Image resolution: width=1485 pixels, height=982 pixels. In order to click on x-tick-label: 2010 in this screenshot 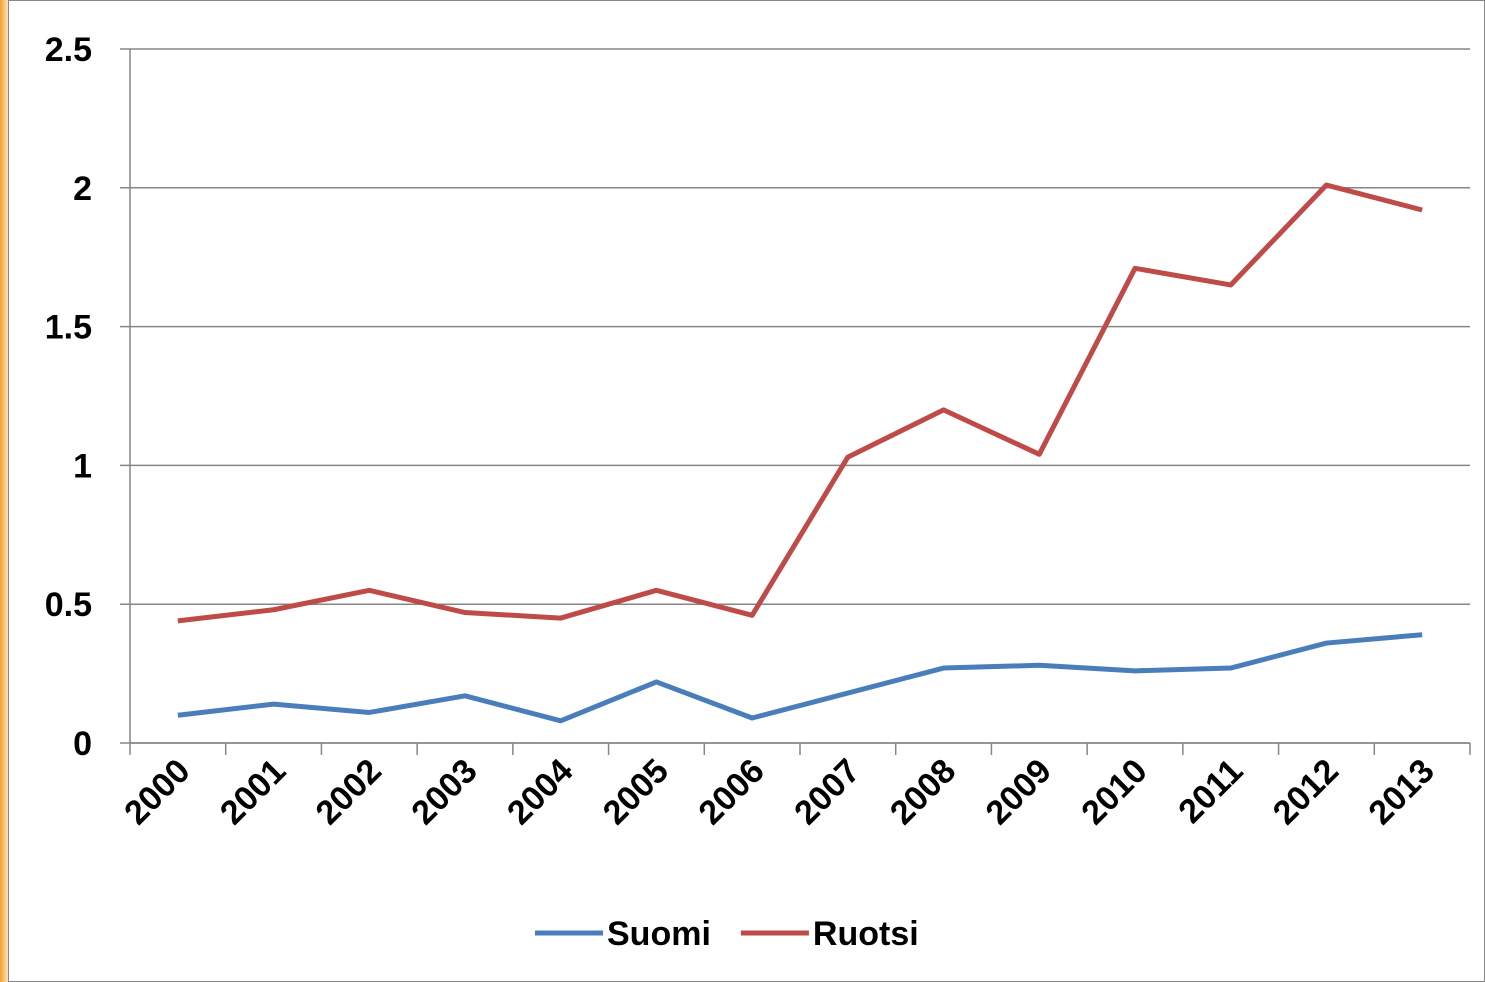, I will do `click(1114, 792)`.